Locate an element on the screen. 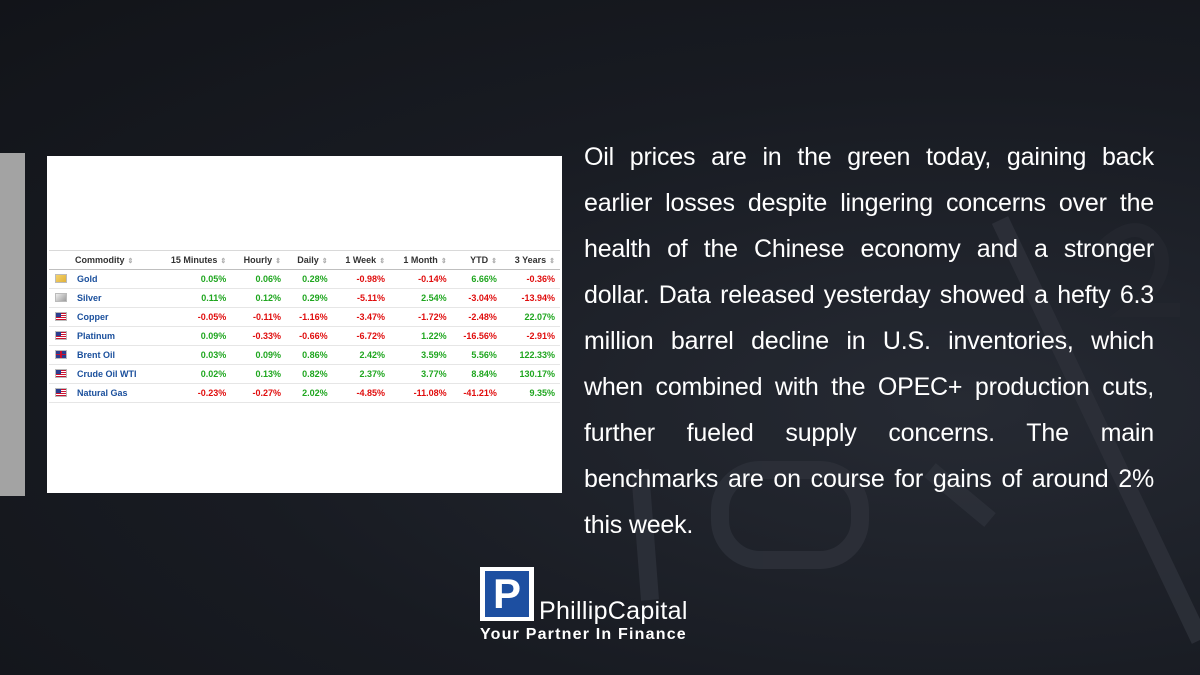 The image size is (1200, 675). column-header-3-years: 3 Years ⇕ is located at coordinates (530, 260).